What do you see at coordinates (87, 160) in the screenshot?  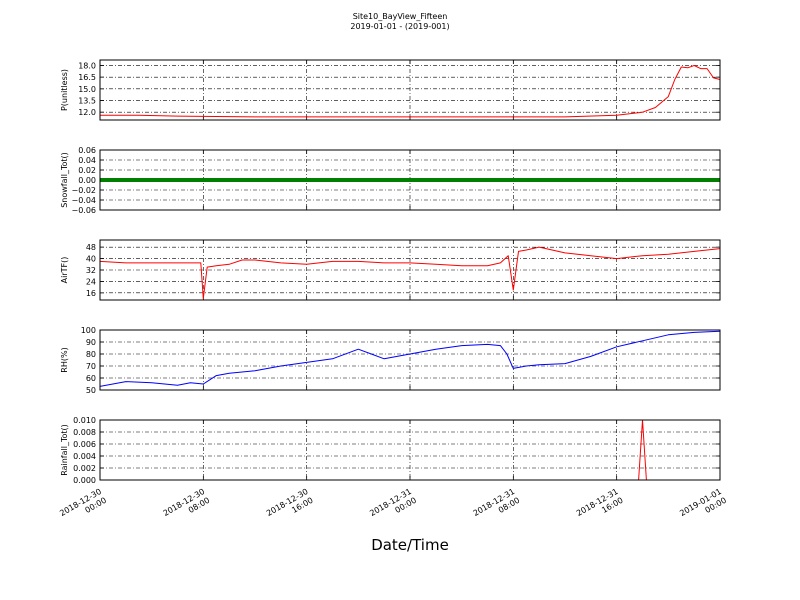 I see `y-tick-label: 0.04` at bounding box center [87, 160].